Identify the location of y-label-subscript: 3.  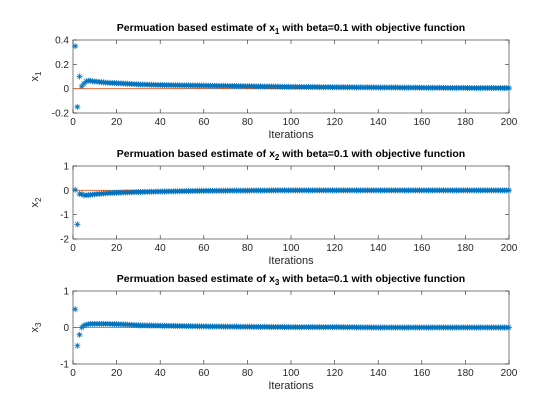
(38, 324).